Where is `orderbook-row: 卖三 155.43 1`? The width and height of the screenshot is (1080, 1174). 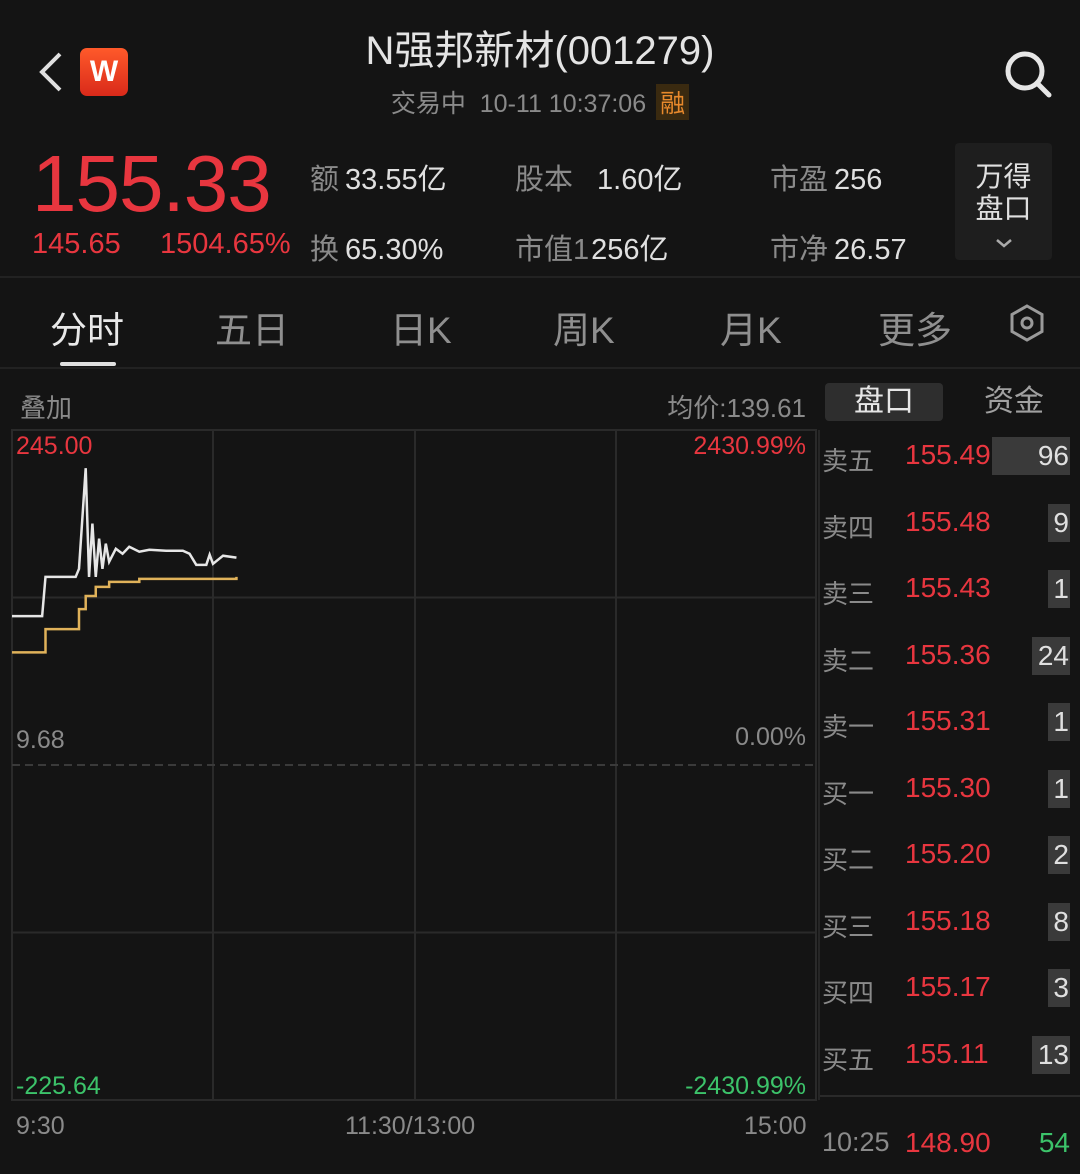
orderbook-row: 卖三 155.43 1 is located at coordinates (950, 590).